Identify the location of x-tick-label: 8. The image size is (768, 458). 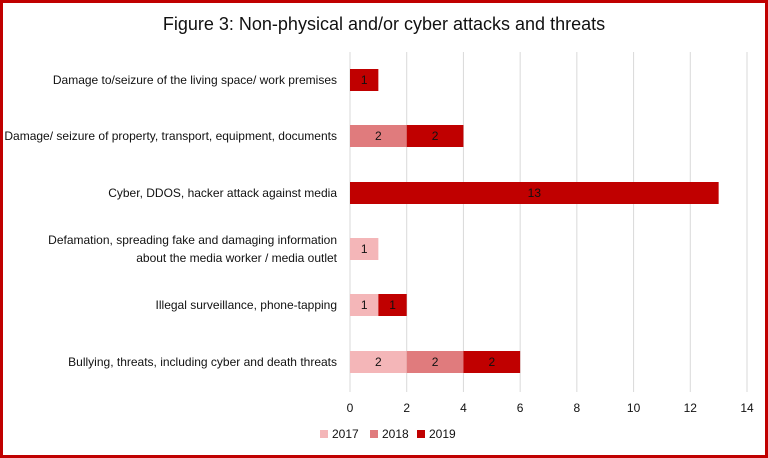
(577, 408).